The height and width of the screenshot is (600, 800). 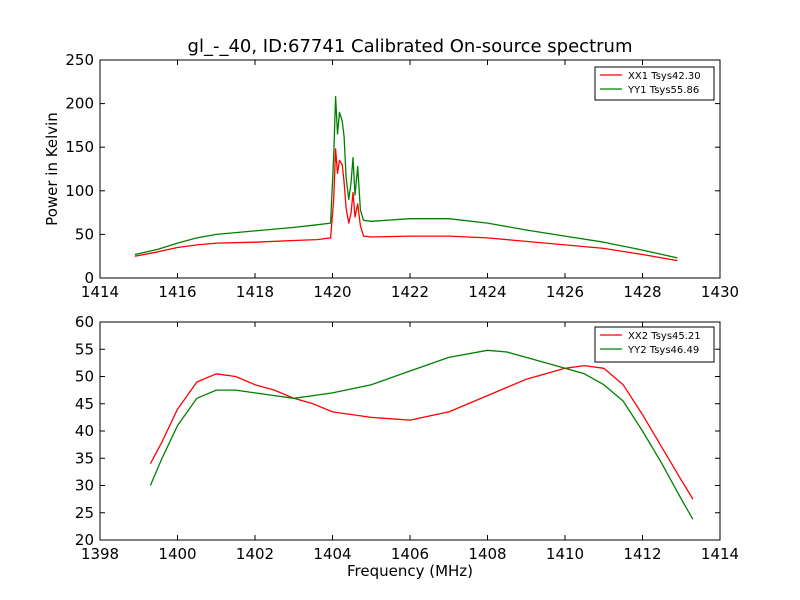 I want to click on y-tick-label: 25, so click(x=84, y=513).